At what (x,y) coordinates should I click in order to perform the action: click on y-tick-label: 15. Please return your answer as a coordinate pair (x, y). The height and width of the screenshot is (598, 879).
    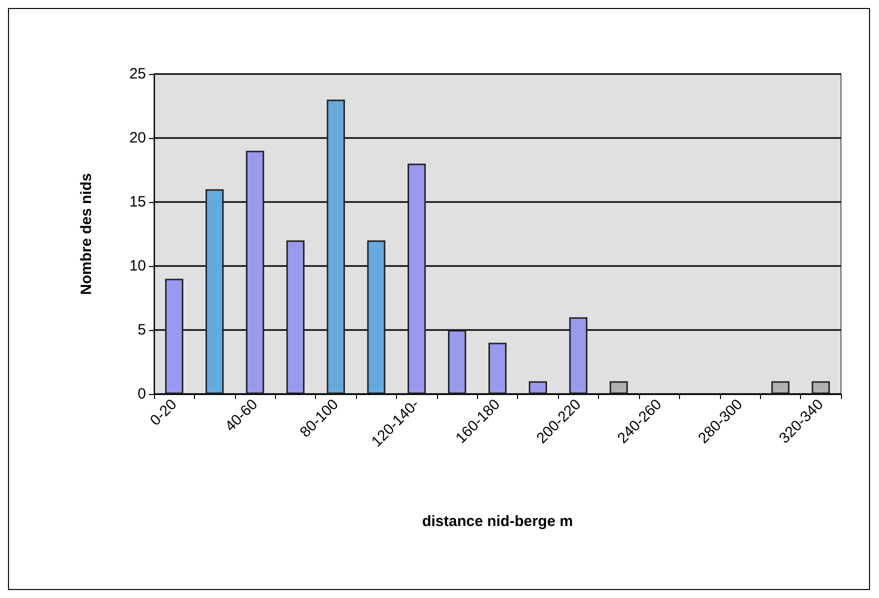
    Looking at the image, I should click on (137, 202).